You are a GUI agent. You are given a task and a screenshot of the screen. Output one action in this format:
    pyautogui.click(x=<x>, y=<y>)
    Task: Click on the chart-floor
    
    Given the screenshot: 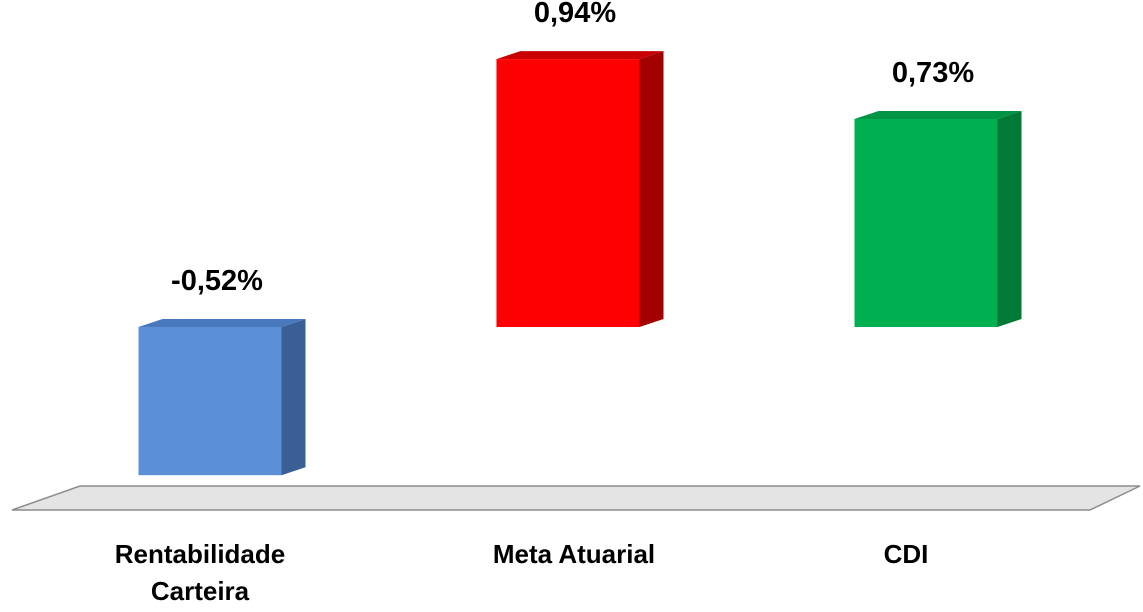 What is the action you would take?
    pyautogui.click(x=576, y=498)
    